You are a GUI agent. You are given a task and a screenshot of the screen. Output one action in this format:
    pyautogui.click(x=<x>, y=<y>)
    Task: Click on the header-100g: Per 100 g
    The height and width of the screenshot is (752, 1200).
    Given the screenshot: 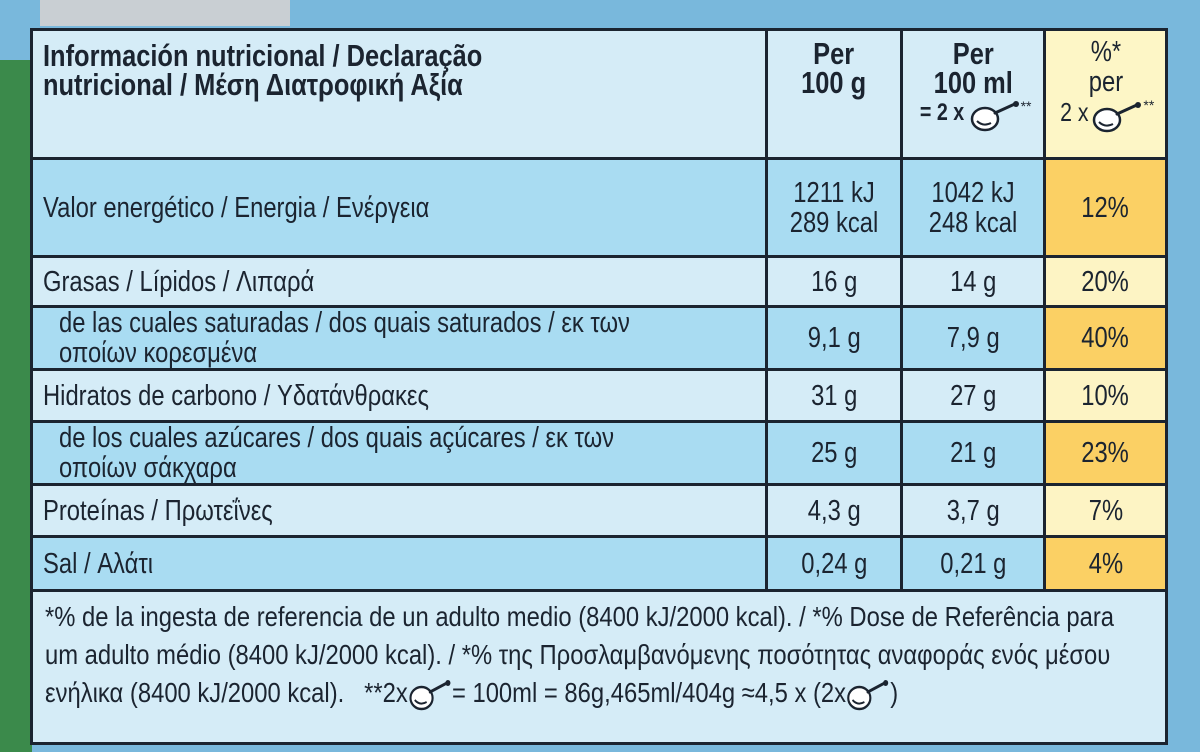 What is the action you would take?
    pyautogui.click(x=834, y=68)
    